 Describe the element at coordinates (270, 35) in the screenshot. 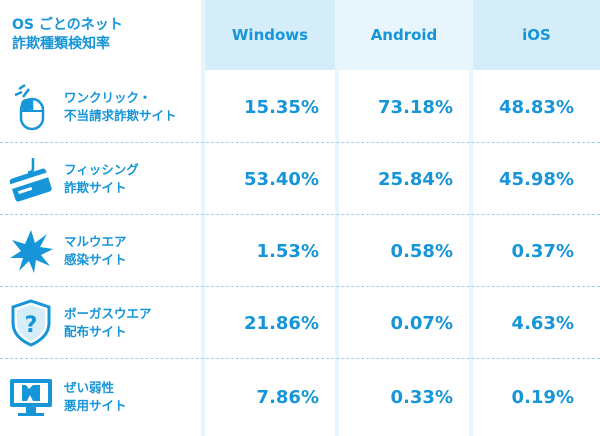

I see `column-header-windows: Windows` at that location.